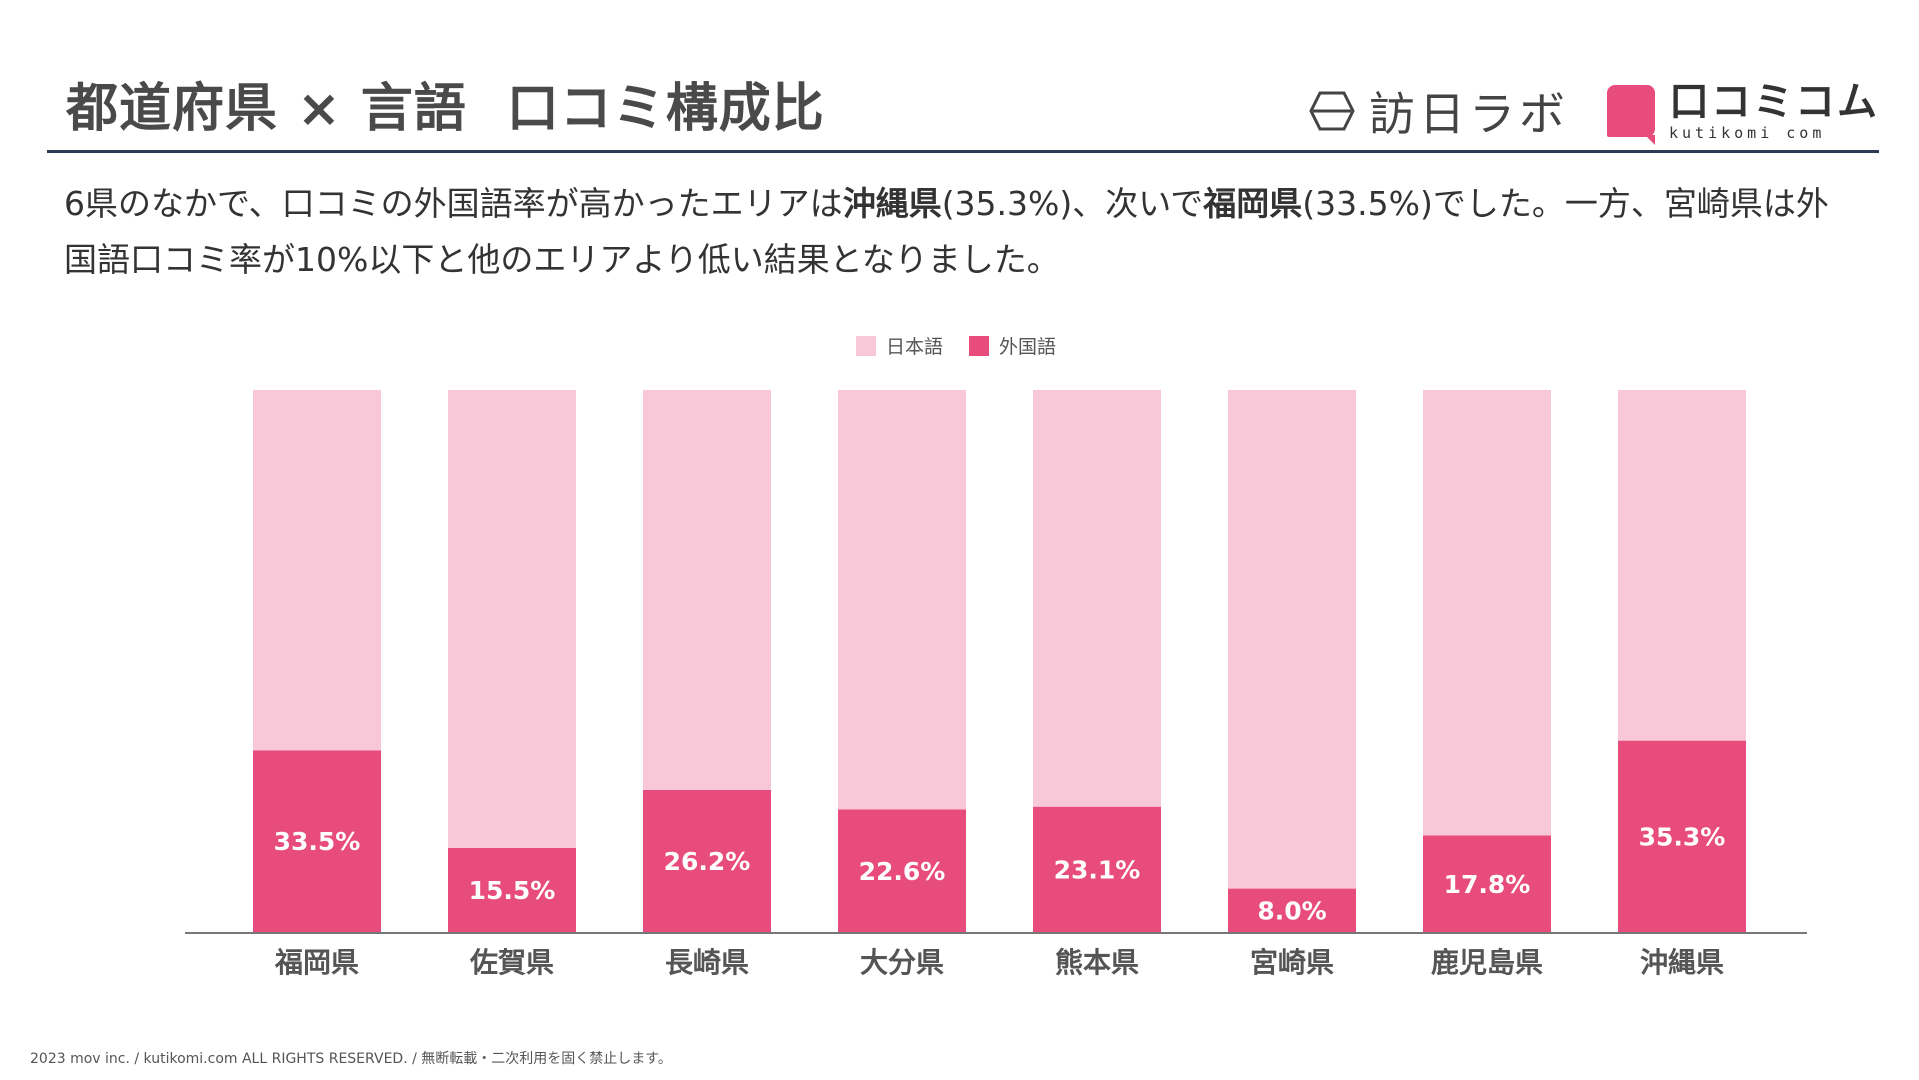 The image size is (1919, 1080). Describe the element at coordinates (866, 345) in the screenshot. I see `legend-swatch-japanese` at that location.